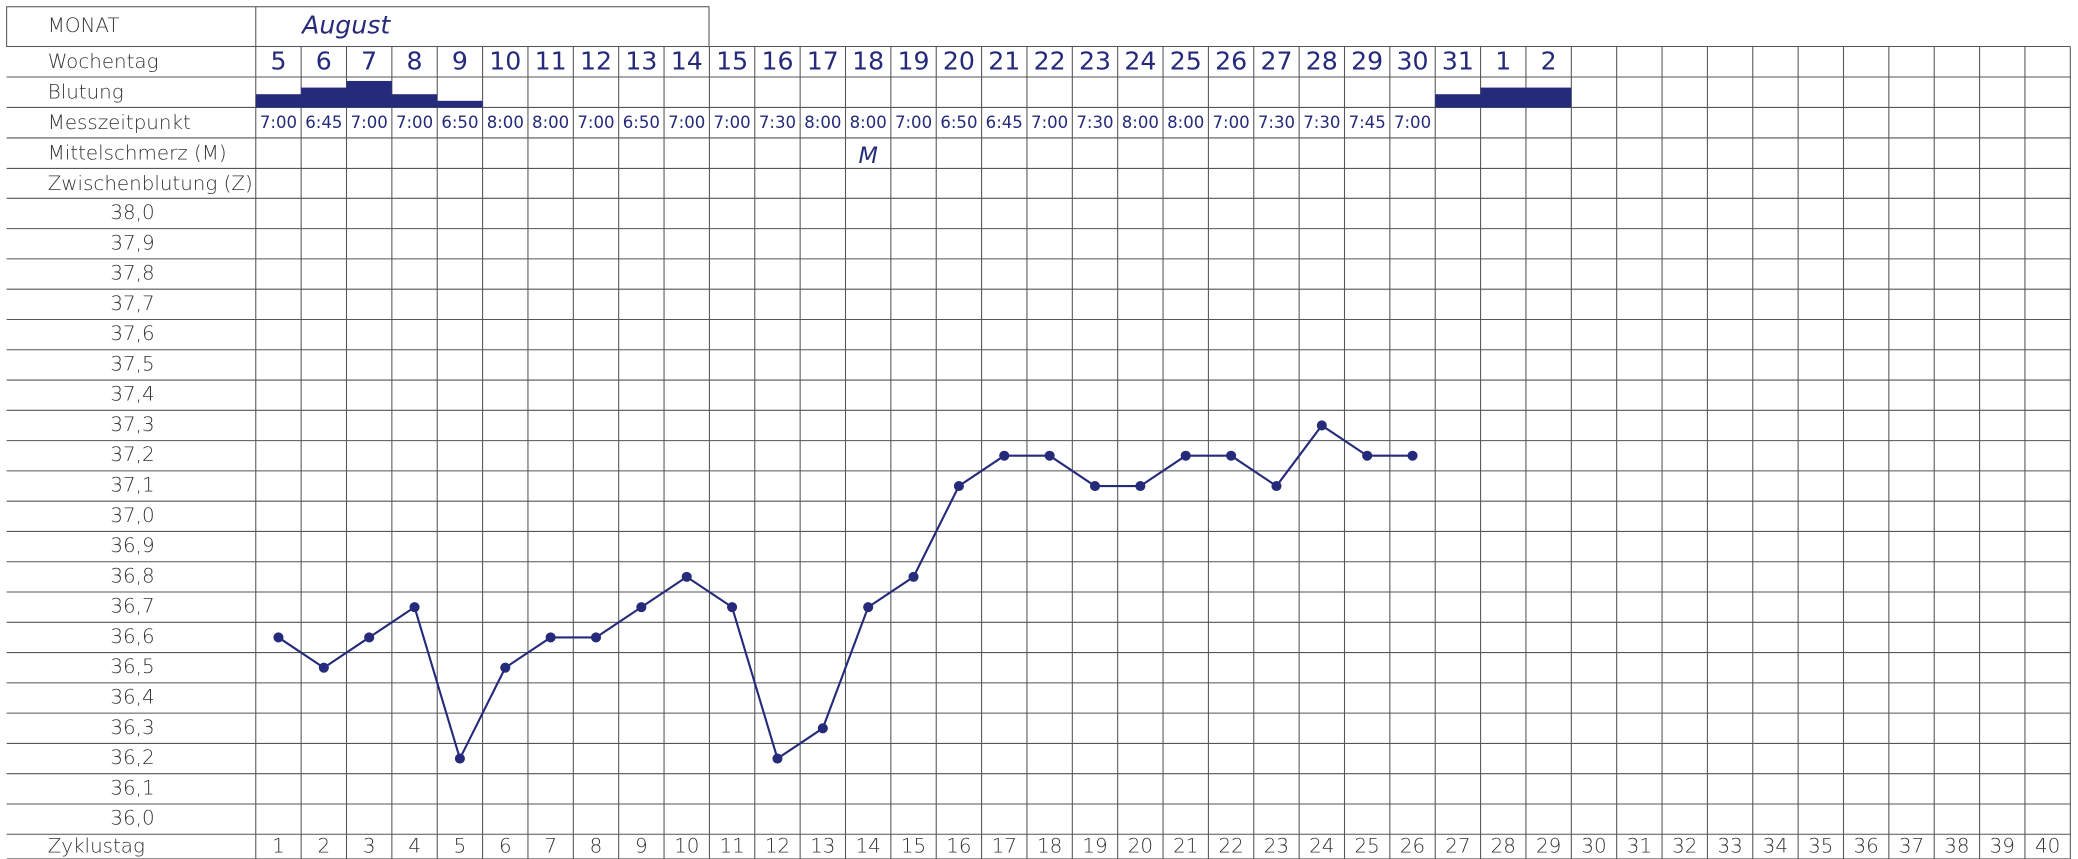 This screenshot has width=2078, height=859. What do you see at coordinates (345, 25) in the screenshot?
I see `month: August` at bounding box center [345, 25].